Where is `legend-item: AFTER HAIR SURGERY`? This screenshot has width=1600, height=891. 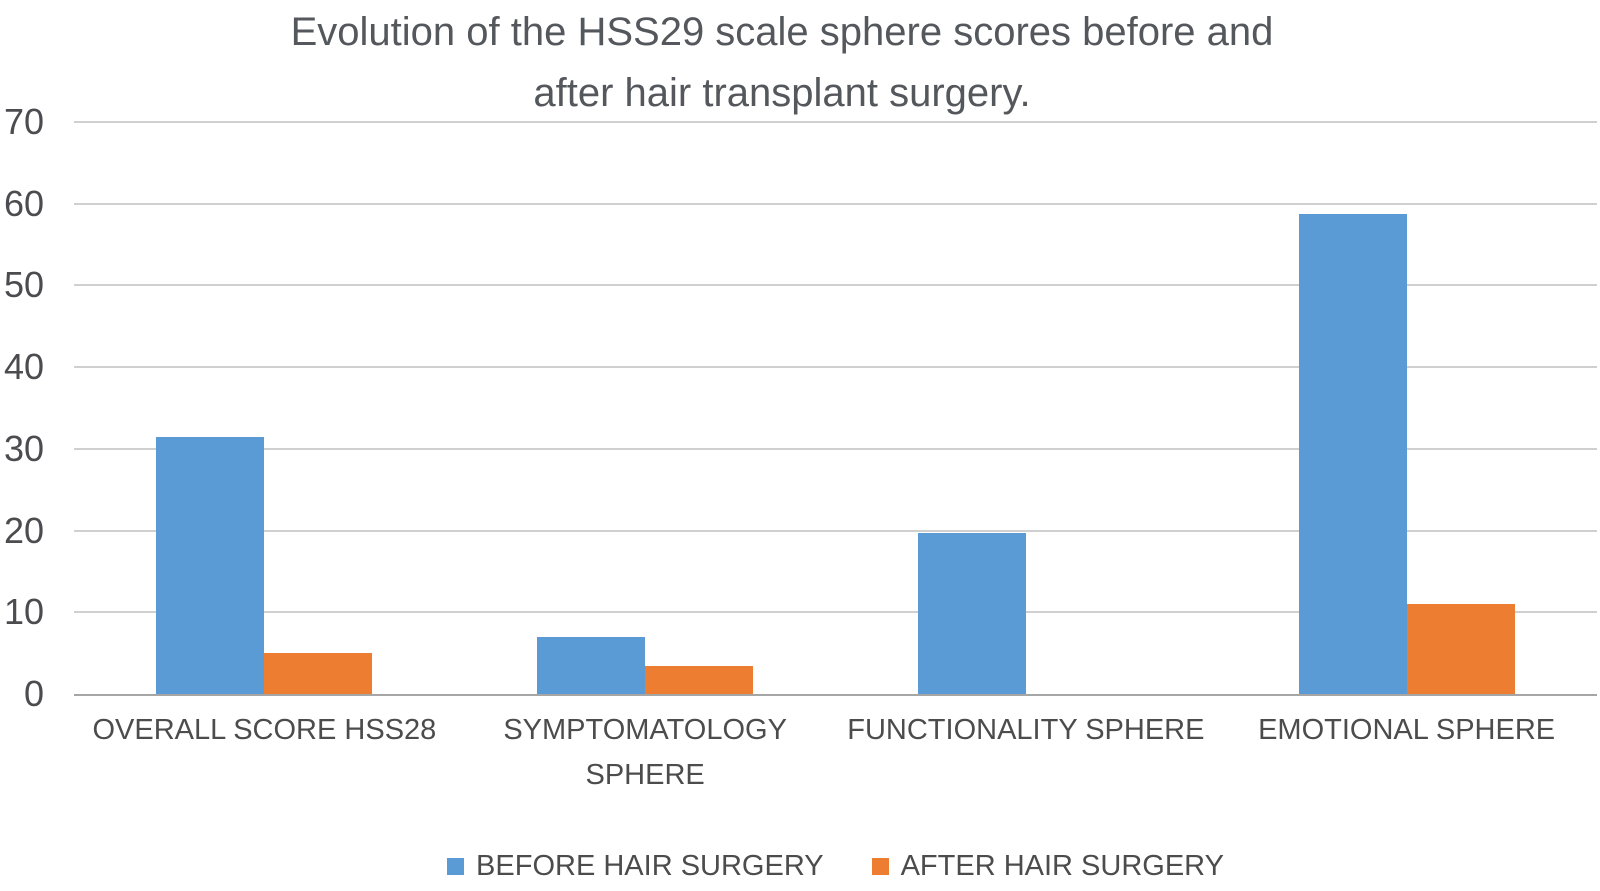
legend-item: AFTER HAIR SURGERY is located at coordinates (1047, 866).